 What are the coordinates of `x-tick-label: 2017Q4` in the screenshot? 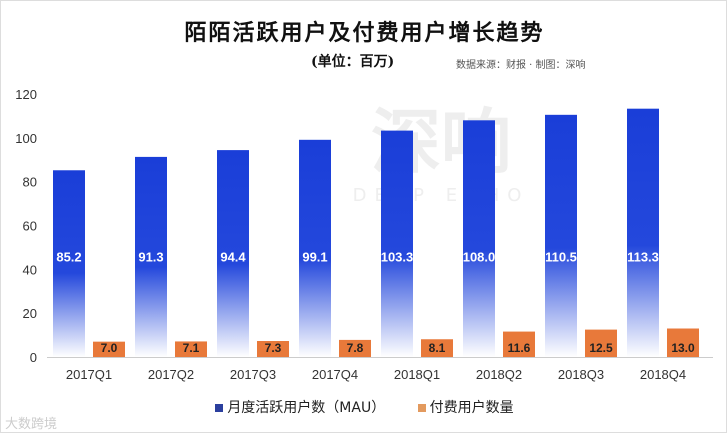 It's located at (335, 374).